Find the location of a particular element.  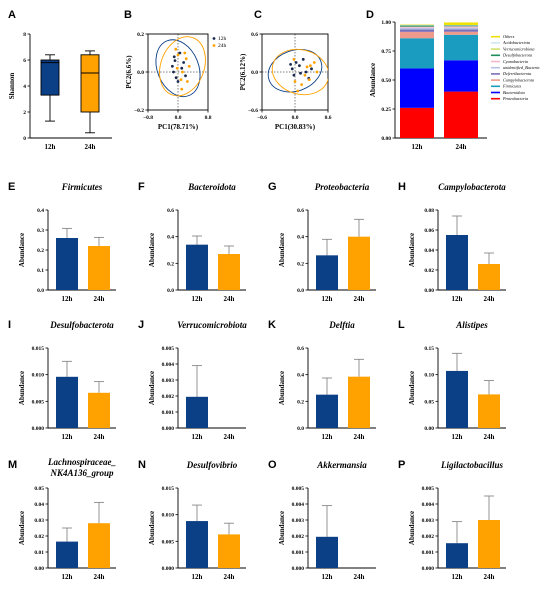

ellipse-24h is located at coordinates (299, 72).